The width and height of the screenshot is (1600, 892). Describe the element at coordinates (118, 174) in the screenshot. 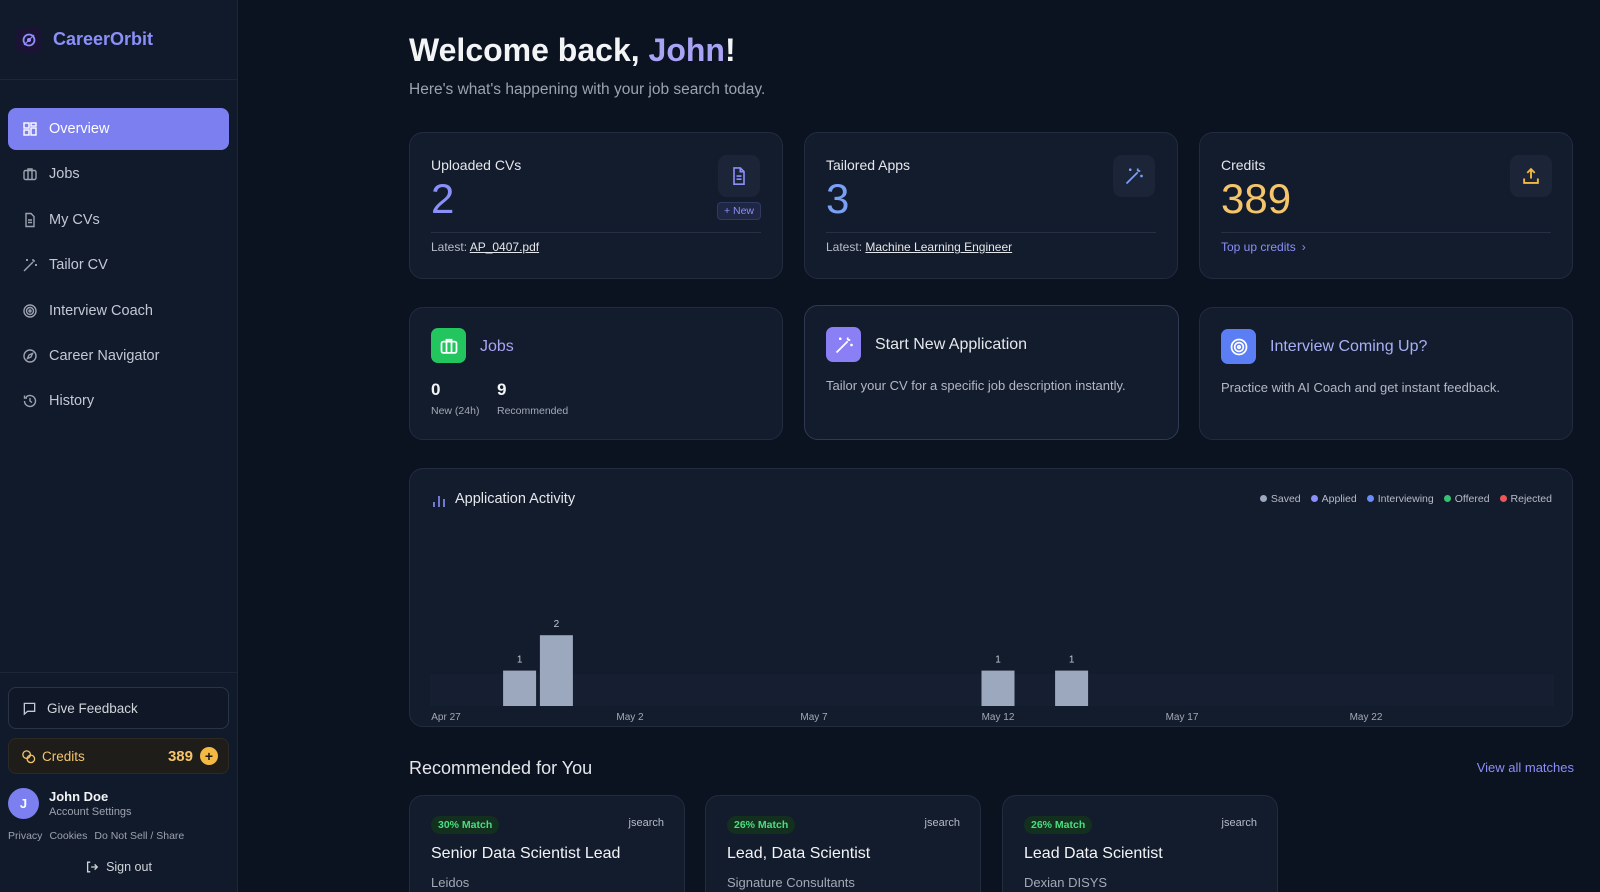

I see `sidebar-item-jobs: Jobs` at that location.